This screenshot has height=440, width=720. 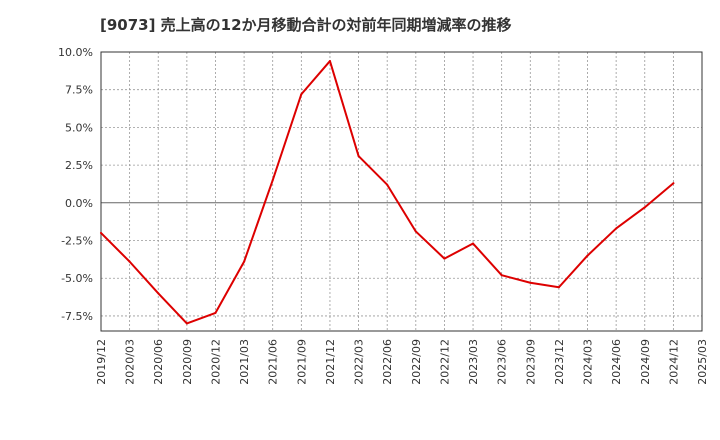 I want to click on y-tick-label: 10.0%, so click(x=75, y=52).